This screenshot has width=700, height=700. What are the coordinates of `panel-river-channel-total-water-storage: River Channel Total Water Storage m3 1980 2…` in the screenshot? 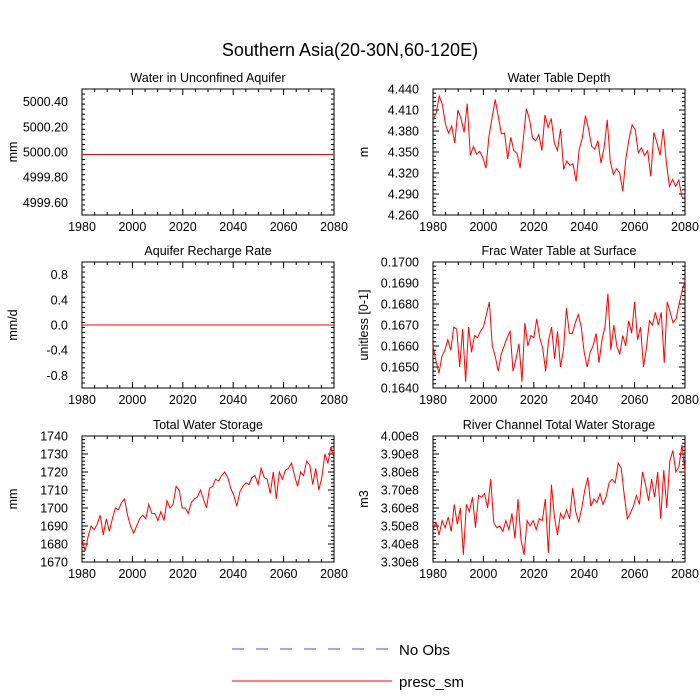 It's located at (528, 499).